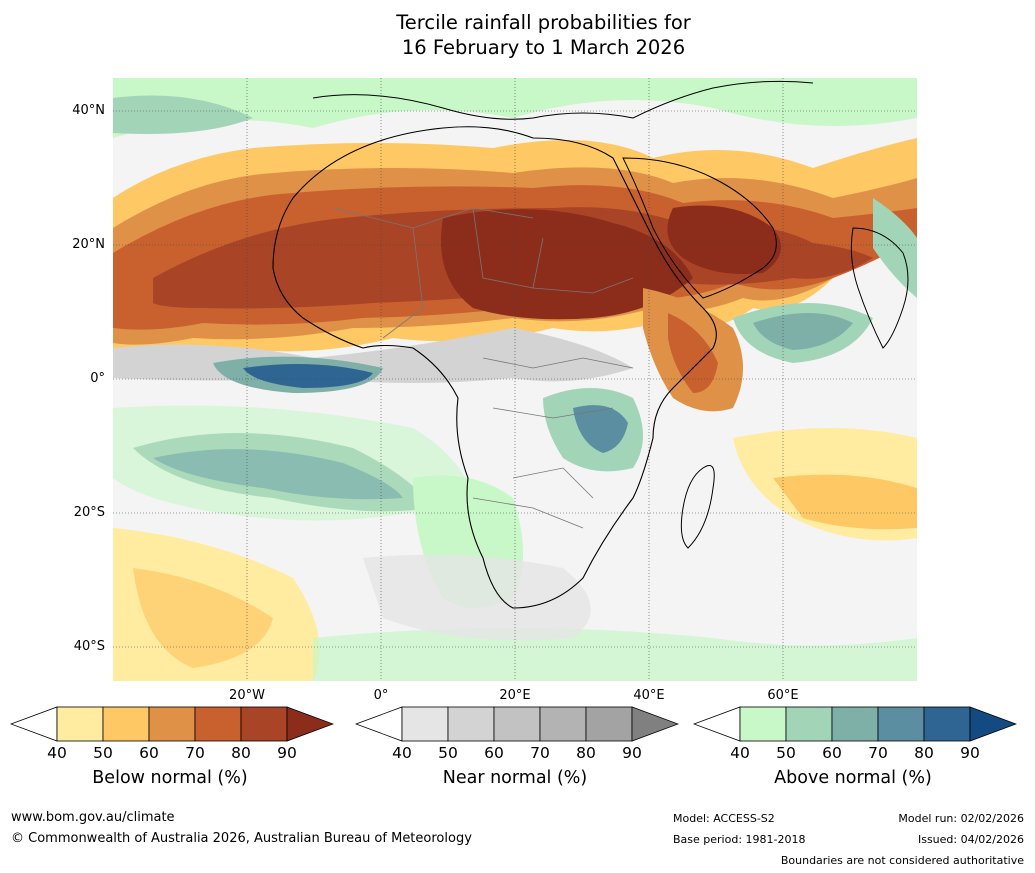 This screenshot has height=873, width=1035. What do you see at coordinates (783, 695) in the screenshot?
I see `lon-label-60e: 60°E` at bounding box center [783, 695].